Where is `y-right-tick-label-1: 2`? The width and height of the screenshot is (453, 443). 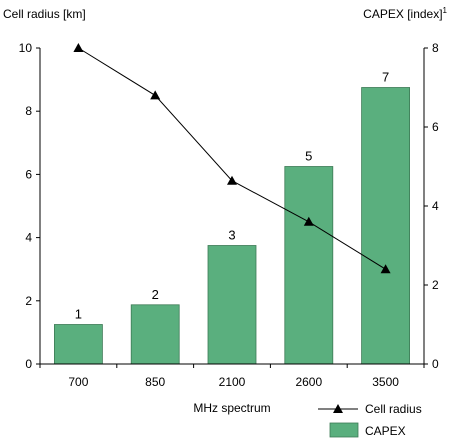 y-right-tick-label-1: 2 is located at coordinates (435, 285).